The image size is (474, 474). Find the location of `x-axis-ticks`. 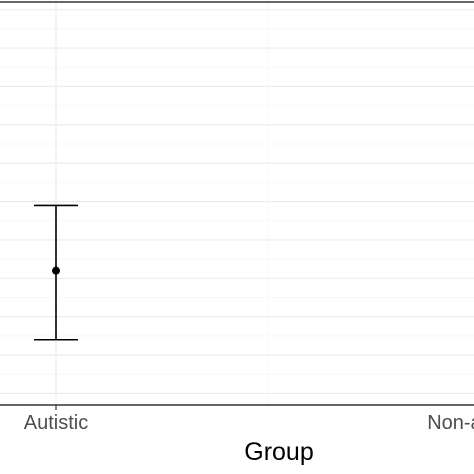

x-axis-ticks is located at coordinates (56, 407).